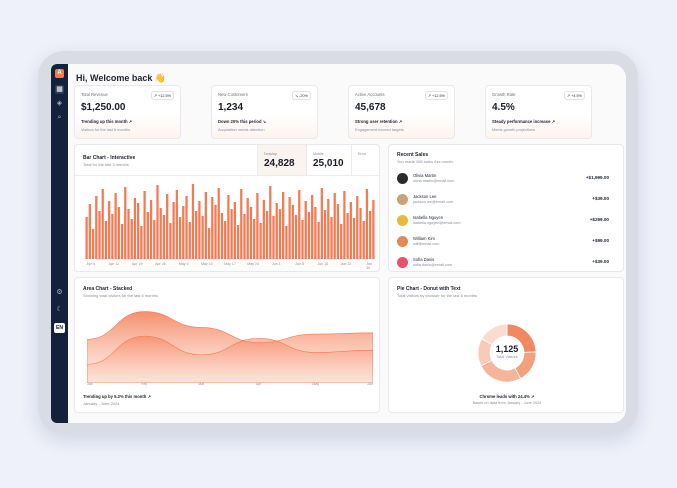  I want to click on grid-icon: ▦, so click(59, 89).